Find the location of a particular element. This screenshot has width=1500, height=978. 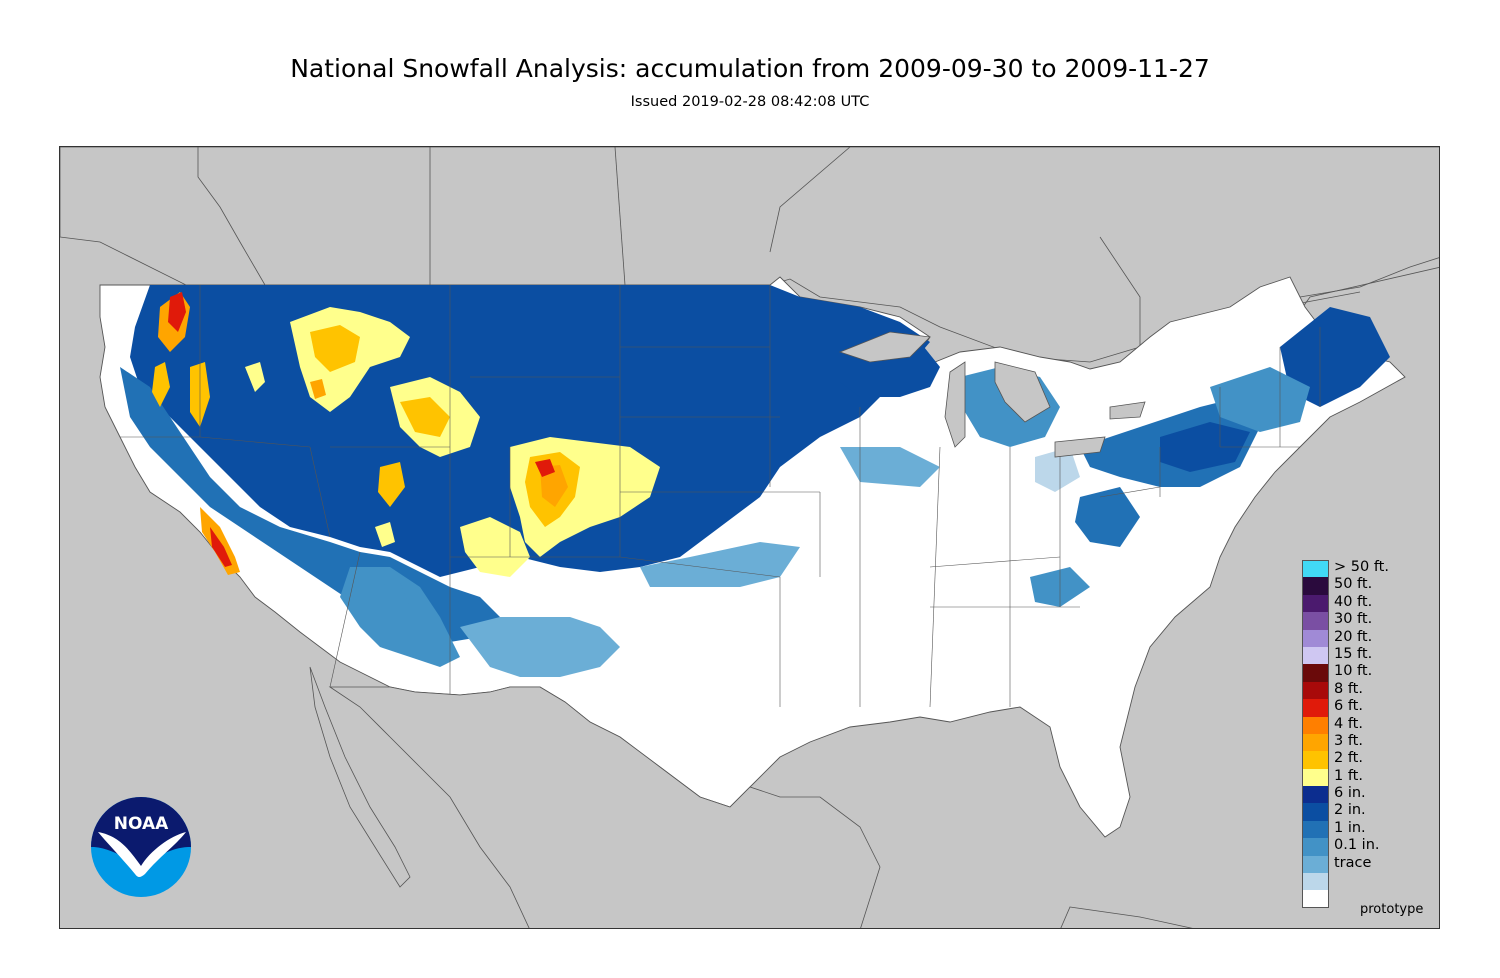

legend-item: 4 ft. is located at coordinates (1367, 724).